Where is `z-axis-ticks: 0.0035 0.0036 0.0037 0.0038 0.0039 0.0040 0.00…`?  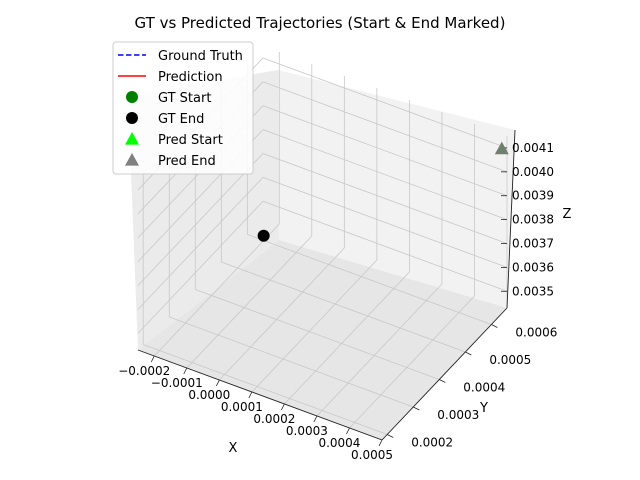
z-axis-ticks: 0.0035 0.0036 0.0037 0.0038 0.0039 0.0040 0.00… is located at coordinates (527, 219).